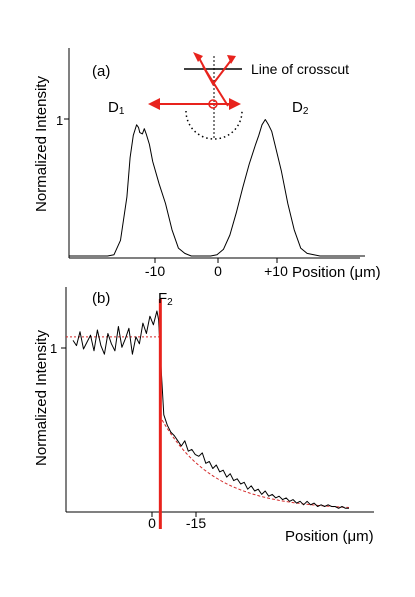  Describe the element at coordinates (255, 463) in the screenshot. I see `panel-b-exponential-fit-line` at that location.